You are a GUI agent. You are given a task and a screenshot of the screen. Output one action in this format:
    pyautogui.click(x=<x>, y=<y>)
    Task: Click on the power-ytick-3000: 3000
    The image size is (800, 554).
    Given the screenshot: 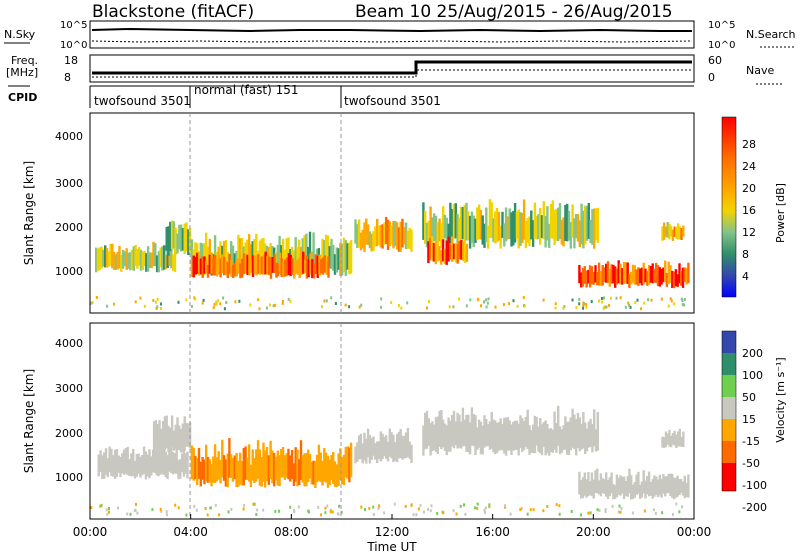 What is the action you would take?
    pyautogui.click(x=69, y=183)
    